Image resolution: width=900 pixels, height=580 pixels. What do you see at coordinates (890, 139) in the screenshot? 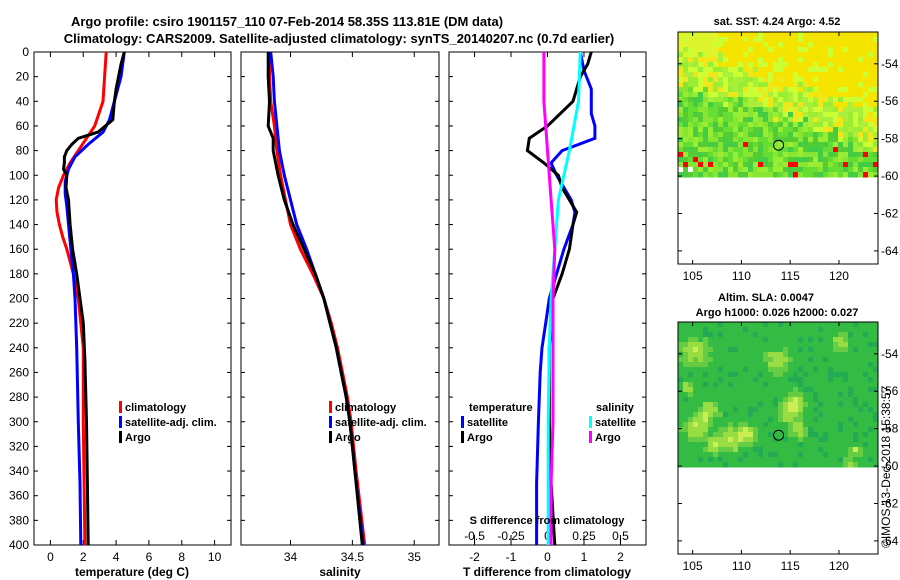
I see `map-y-tick-label: -58` at bounding box center [890, 139].